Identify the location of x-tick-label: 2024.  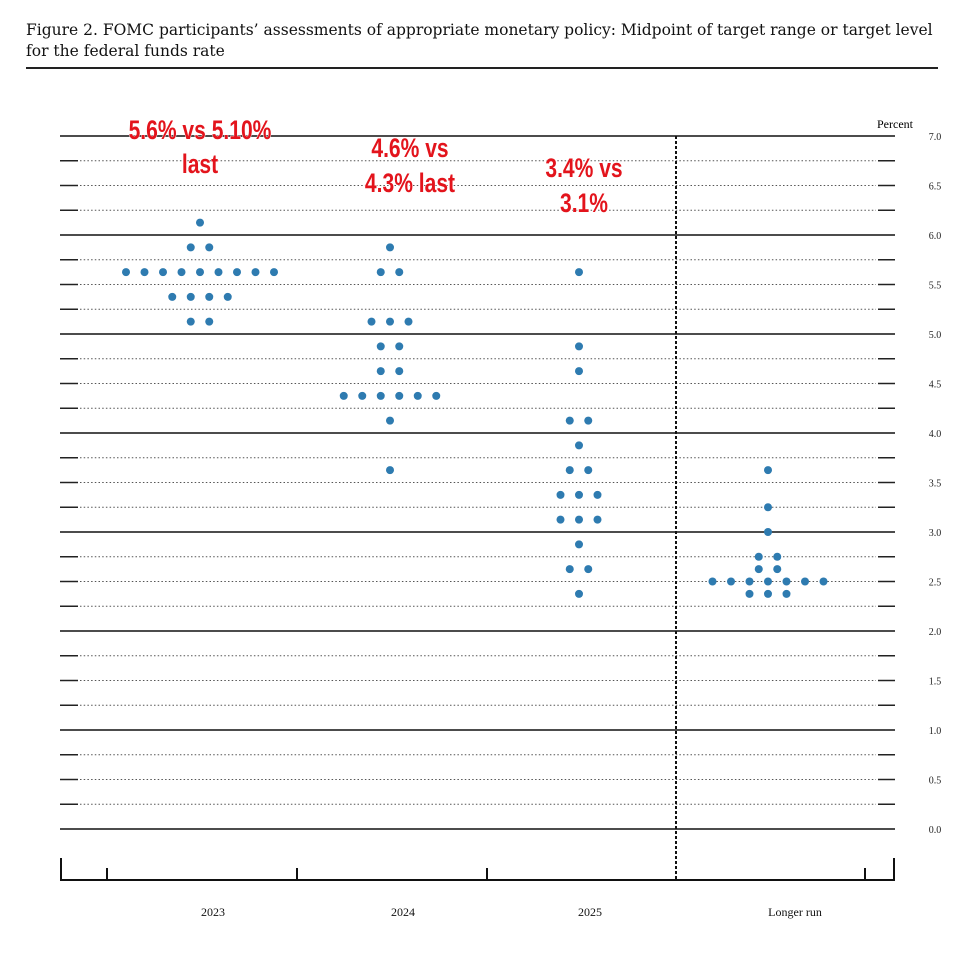
(403, 912).